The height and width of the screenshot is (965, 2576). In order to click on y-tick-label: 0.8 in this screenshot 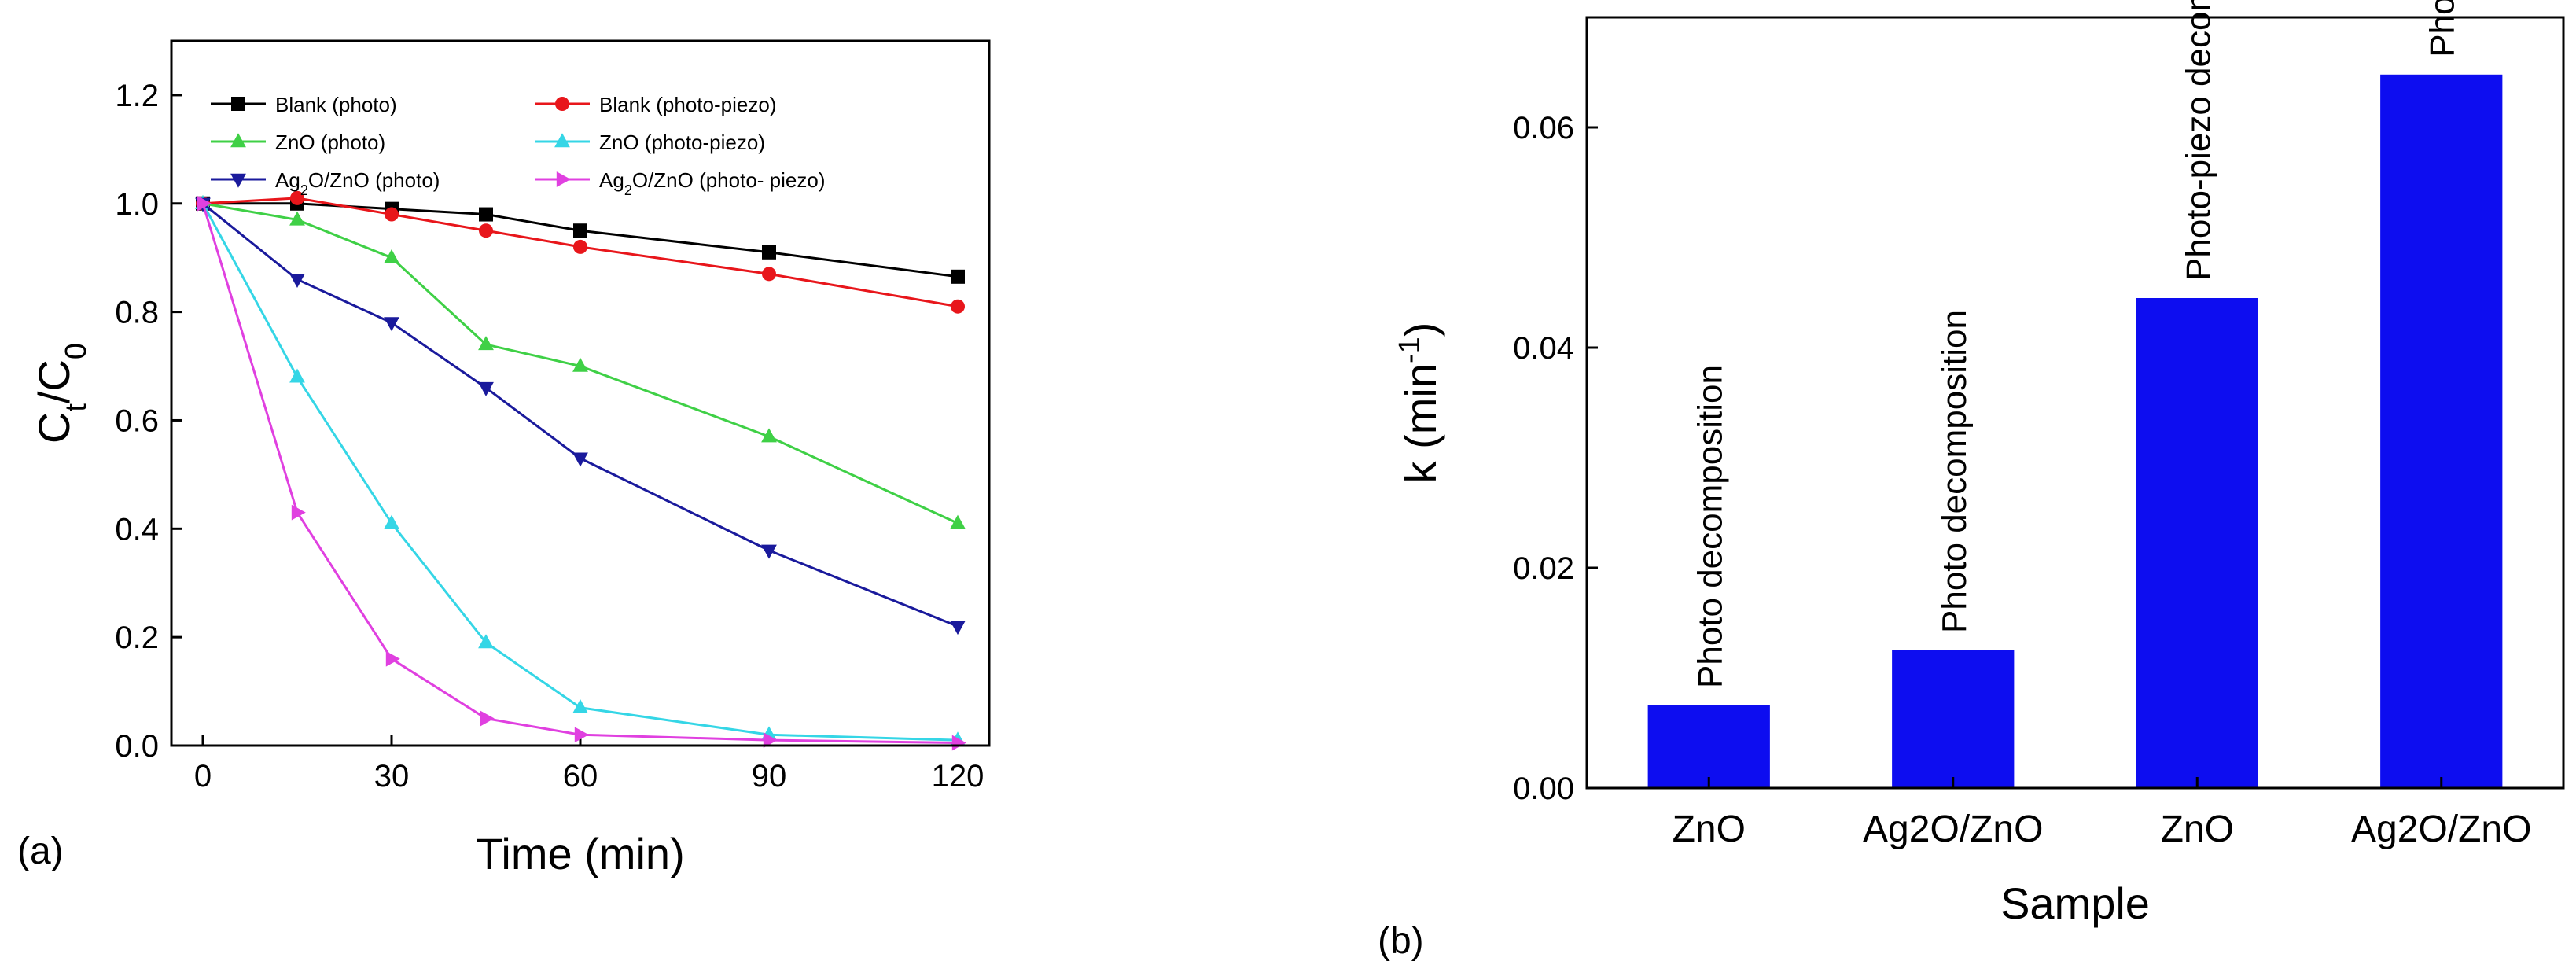, I will do `click(137, 313)`.